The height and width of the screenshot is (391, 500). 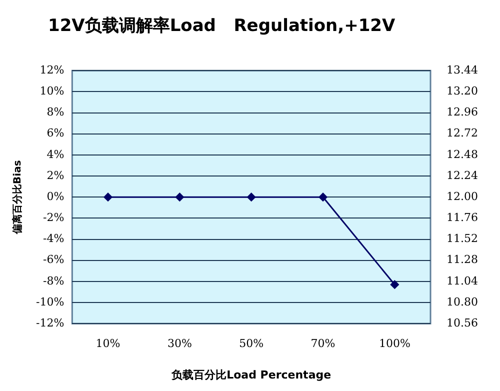 What do you see at coordinates (221, 26) in the screenshot?
I see `chart-title: 12V负载调解率Load Regulation,+12V` at bounding box center [221, 26].